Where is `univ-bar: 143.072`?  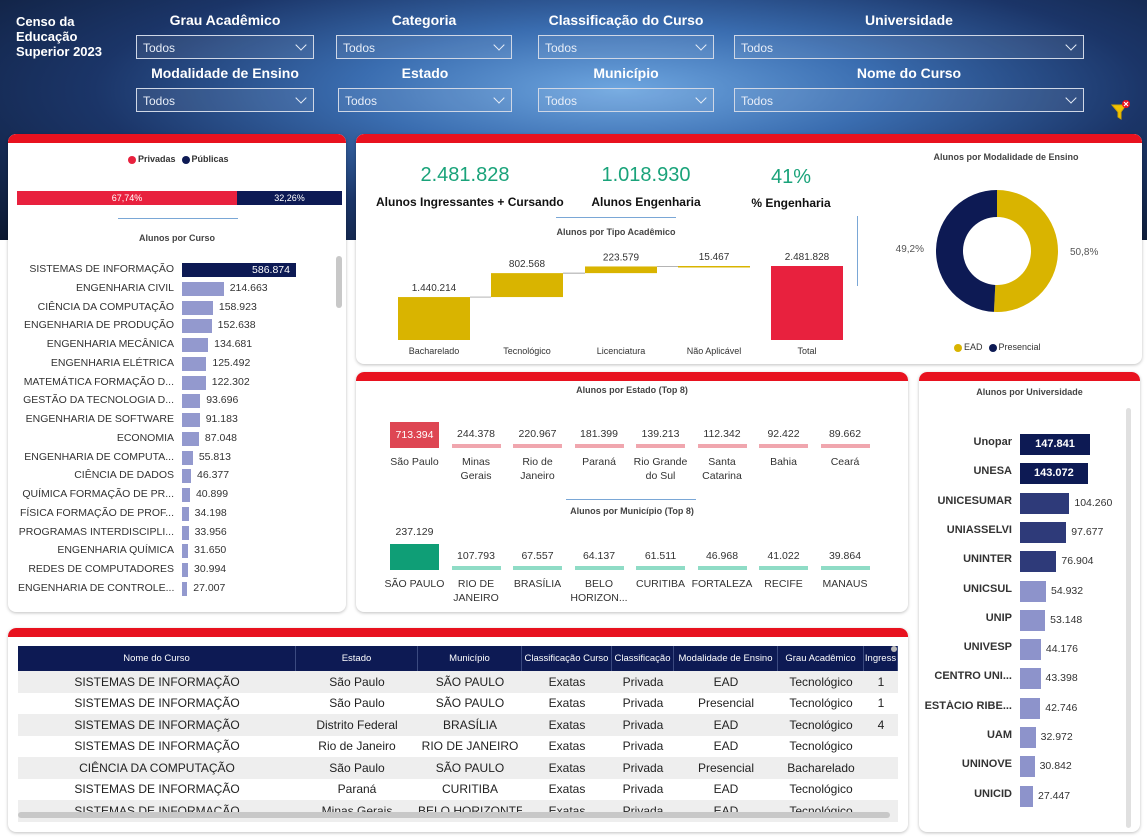
univ-bar: 143.072 is located at coordinates (1054, 474).